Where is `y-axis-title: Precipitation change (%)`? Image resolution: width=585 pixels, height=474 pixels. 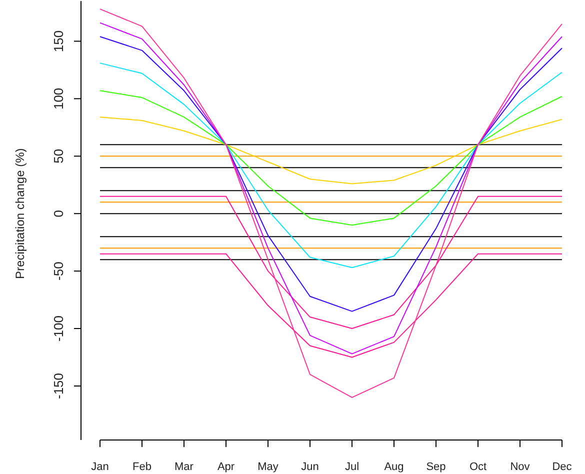 y-axis-title: Precipitation change (%) is located at coordinates (20, 213).